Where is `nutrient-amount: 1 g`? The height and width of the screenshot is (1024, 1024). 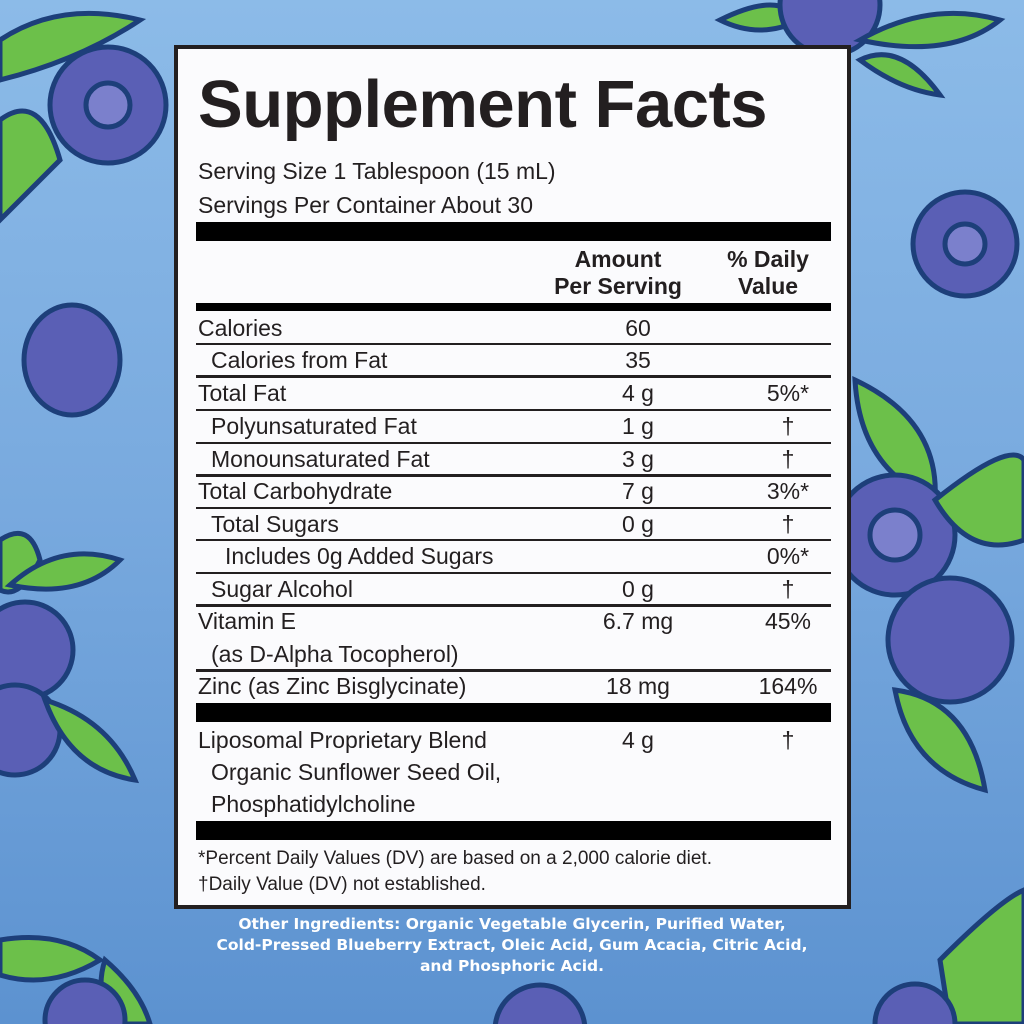 nutrient-amount: 1 g is located at coordinates (638, 426).